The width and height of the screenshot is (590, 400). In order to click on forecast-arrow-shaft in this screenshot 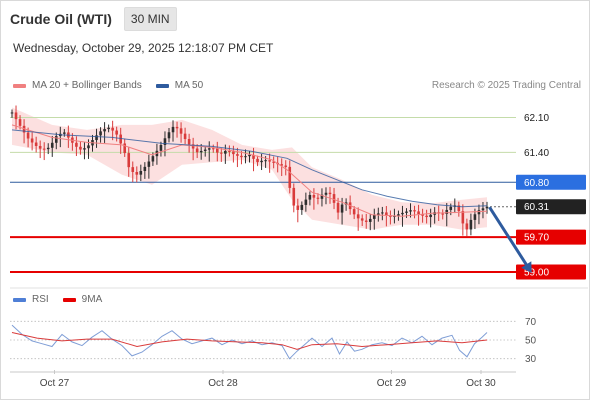, I will do `click(509, 238)`.